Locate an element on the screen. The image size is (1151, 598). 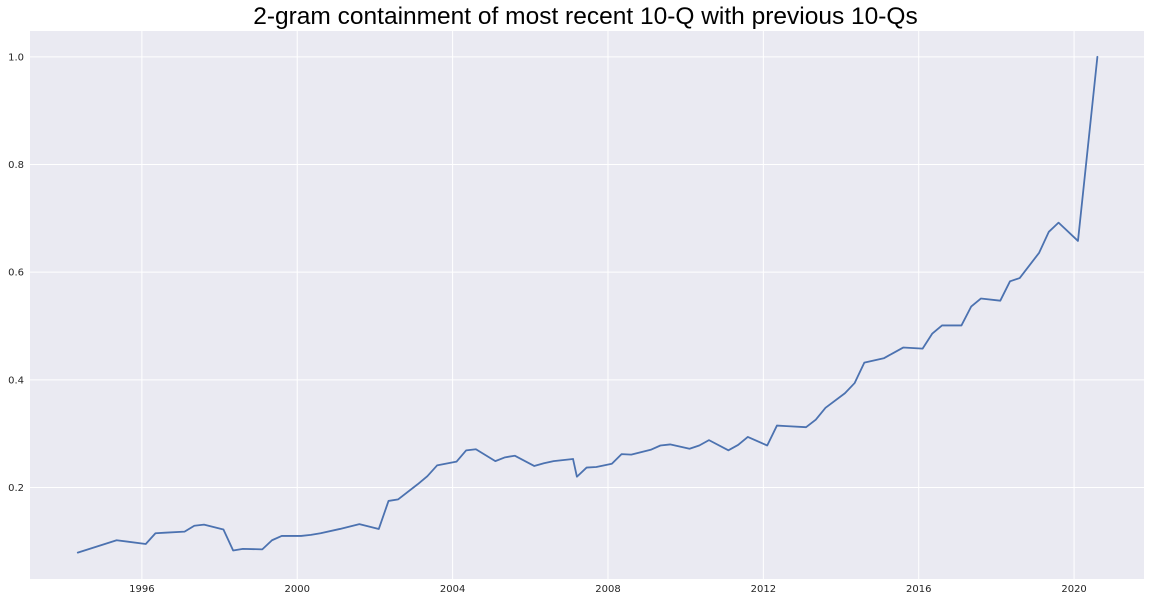
y-tick-label: 0.4 is located at coordinates (16, 380).